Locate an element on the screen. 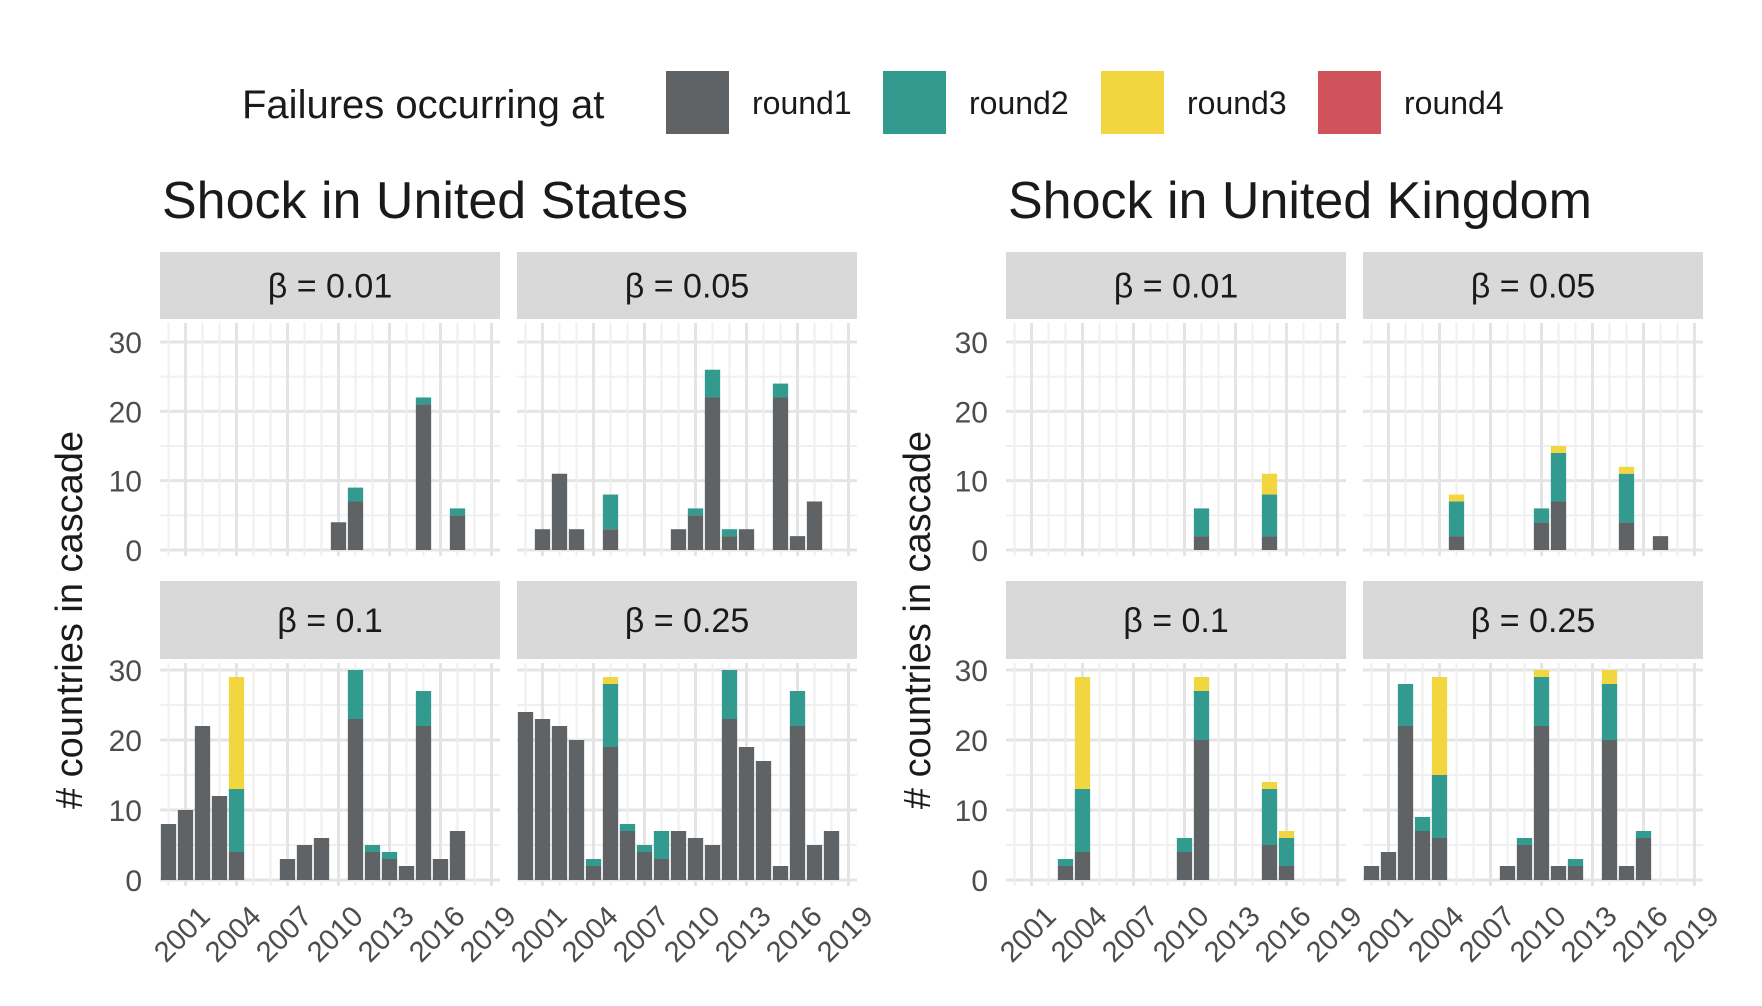  bar-round2-2017 is located at coordinates (457, 512).